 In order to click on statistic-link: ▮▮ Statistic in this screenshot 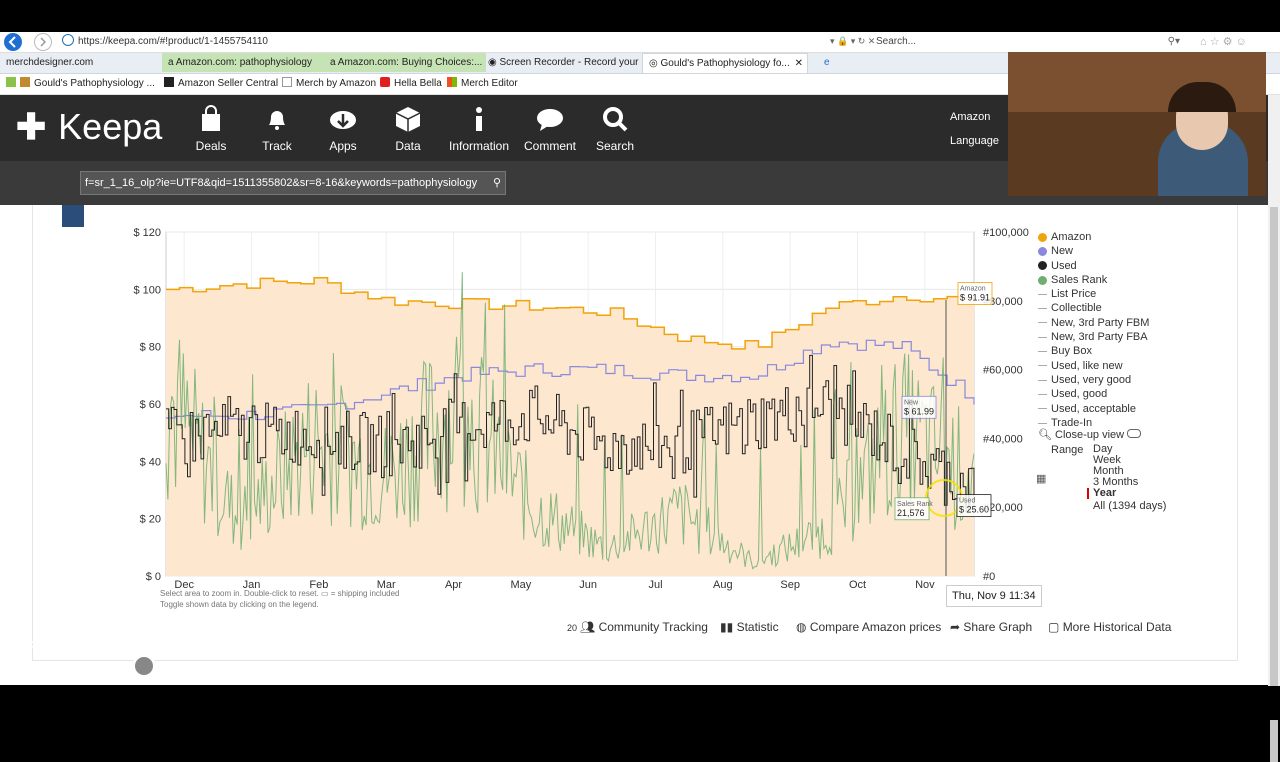, I will do `click(749, 627)`.